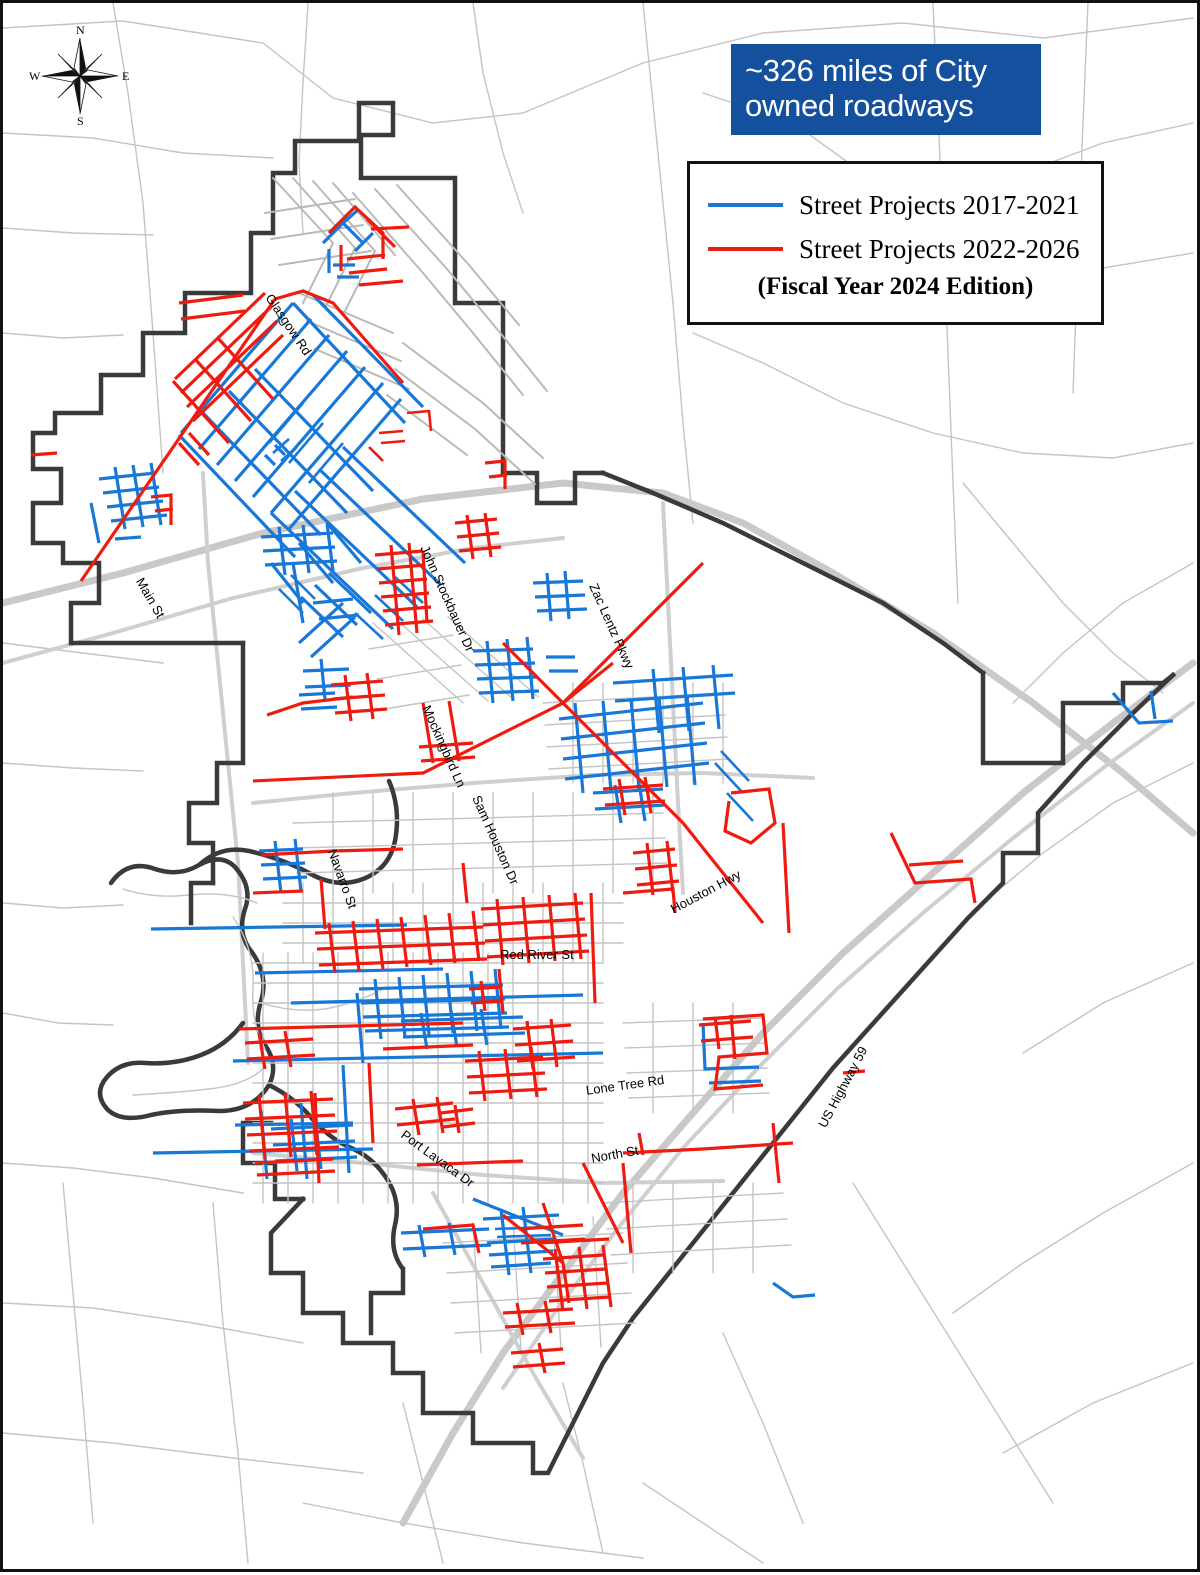 The width and height of the screenshot is (1200, 1575). I want to click on legend-fiscal-year-note: (Fiscal Year 2024 Edition), so click(895, 286).